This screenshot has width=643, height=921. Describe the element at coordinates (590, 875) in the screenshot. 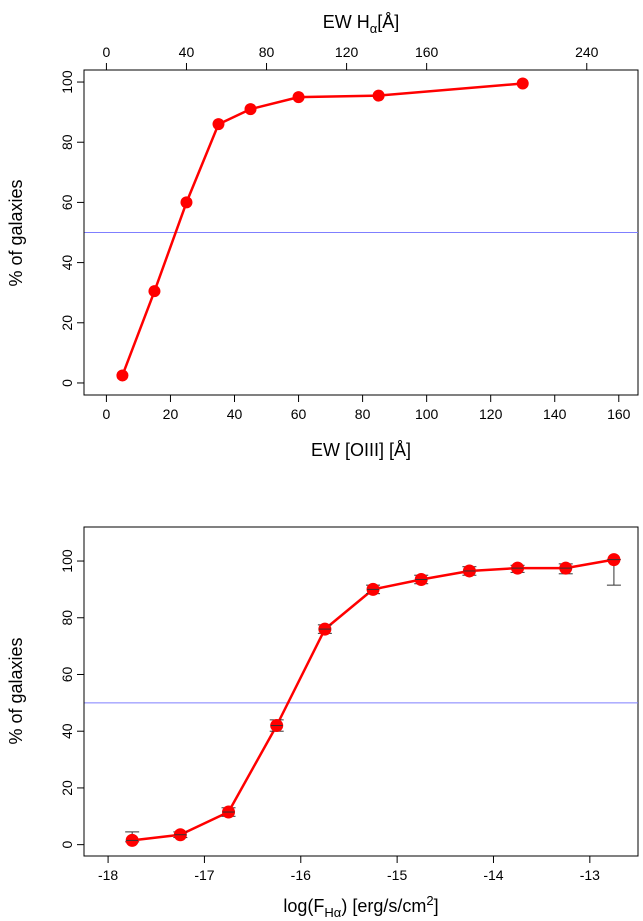

I see `x-tick-label: -13` at that location.